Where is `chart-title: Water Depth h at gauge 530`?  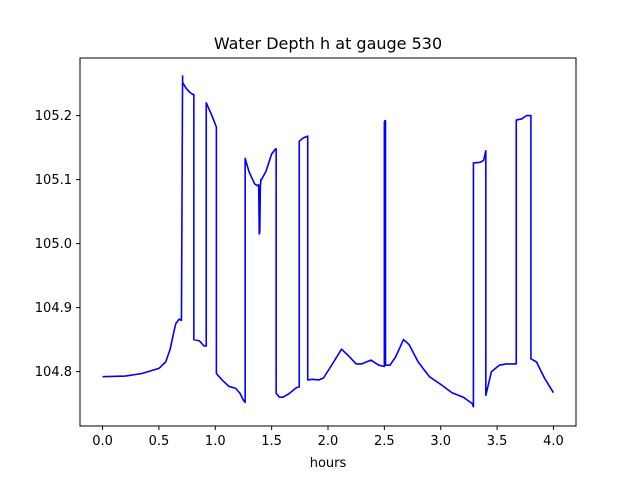
chart-title: Water Depth h at gauge 530 is located at coordinates (328, 43).